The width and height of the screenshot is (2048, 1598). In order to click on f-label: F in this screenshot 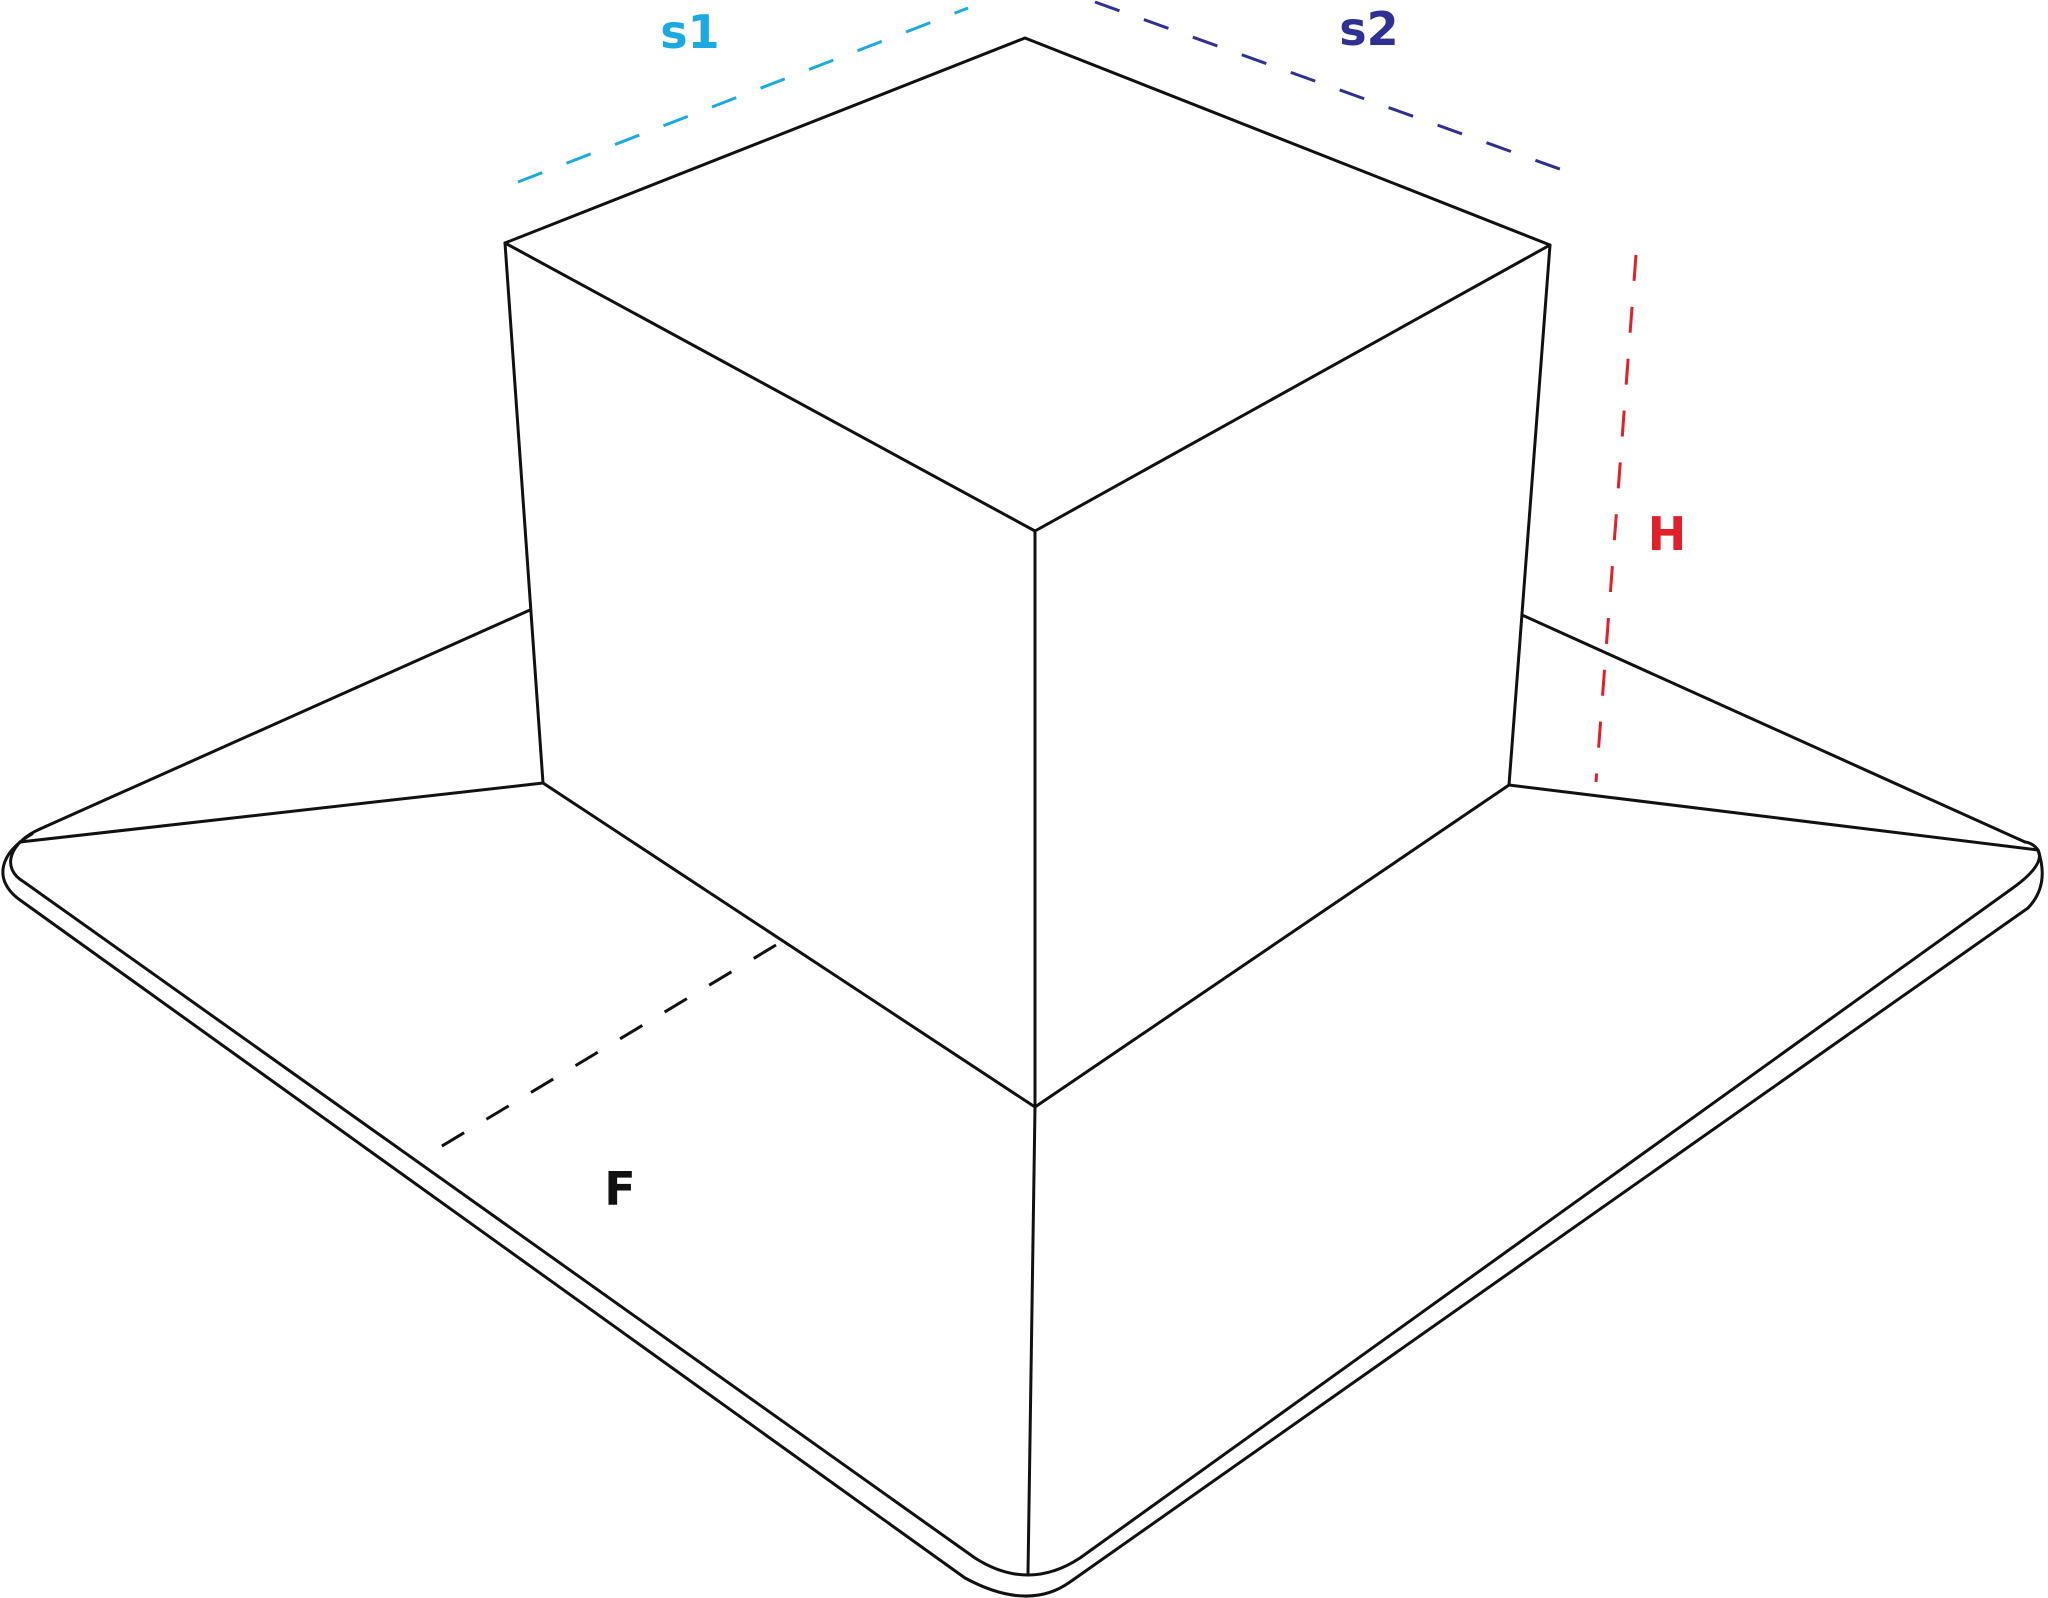, I will do `click(619, 1189)`.